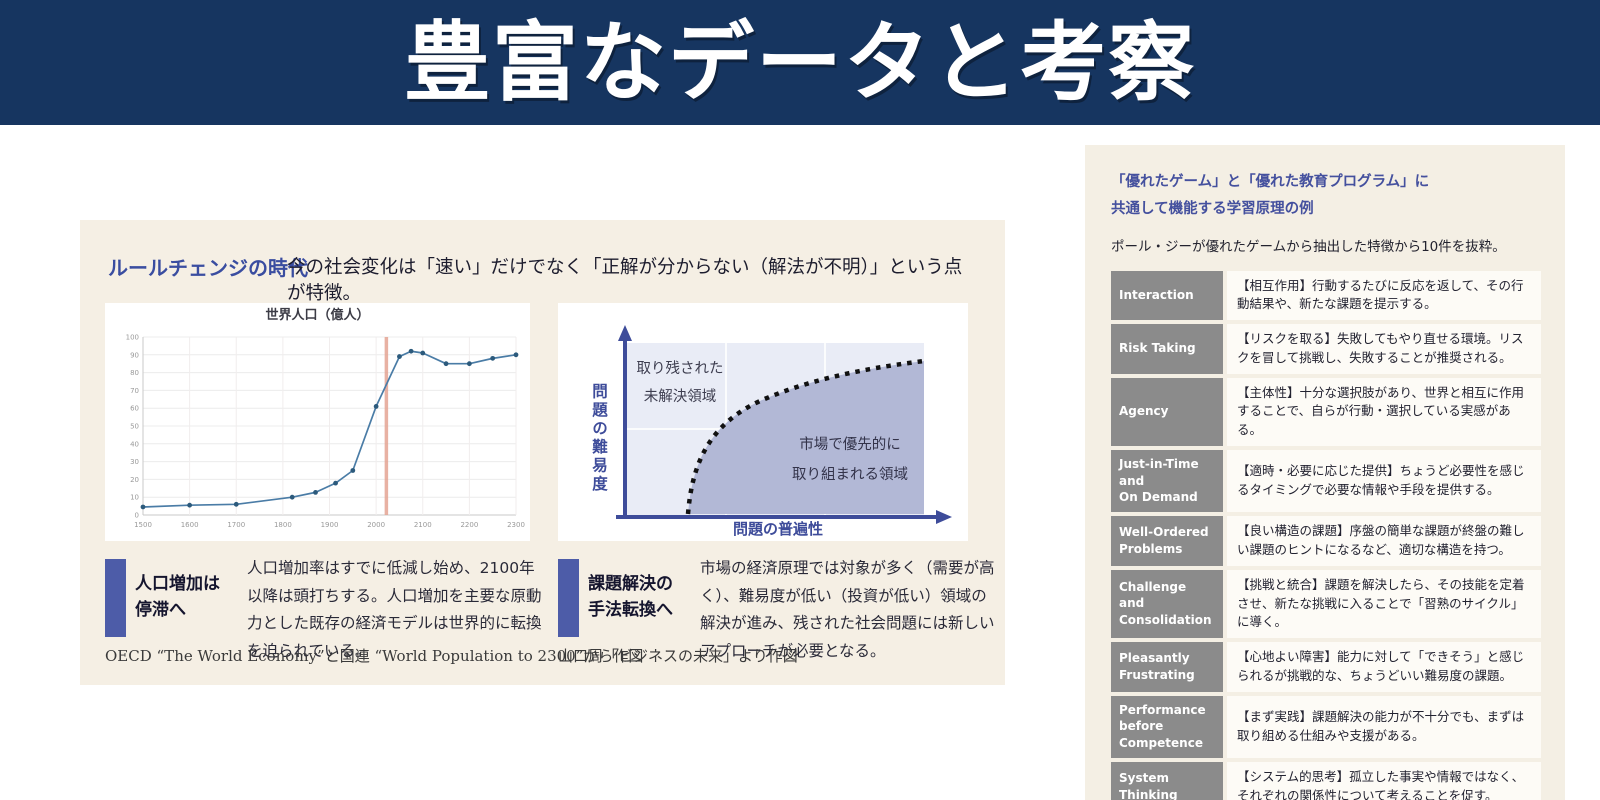 The height and width of the screenshot is (800, 1600). I want to click on svg-text: 20, so click(134, 480).